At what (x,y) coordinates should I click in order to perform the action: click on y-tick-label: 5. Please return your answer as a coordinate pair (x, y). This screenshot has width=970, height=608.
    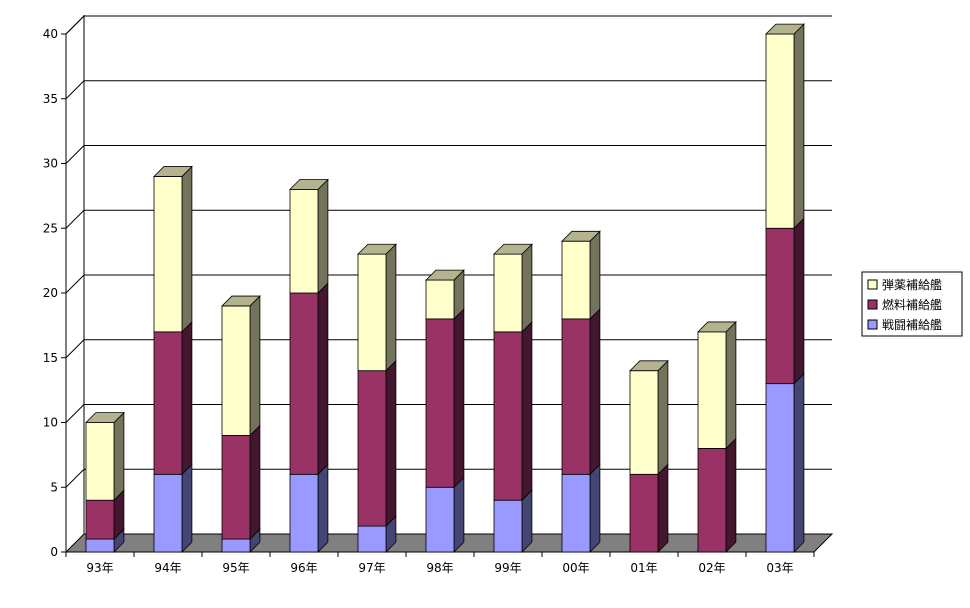
    Looking at the image, I should click on (54, 487).